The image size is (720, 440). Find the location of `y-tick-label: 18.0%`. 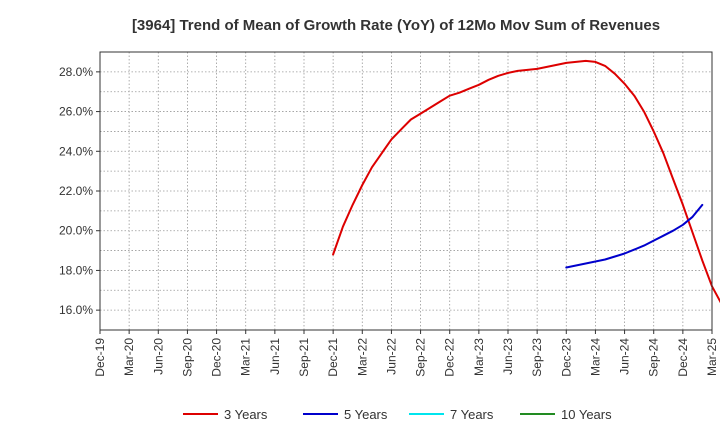

y-tick-label: 18.0% is located at coordinates (76, 270).